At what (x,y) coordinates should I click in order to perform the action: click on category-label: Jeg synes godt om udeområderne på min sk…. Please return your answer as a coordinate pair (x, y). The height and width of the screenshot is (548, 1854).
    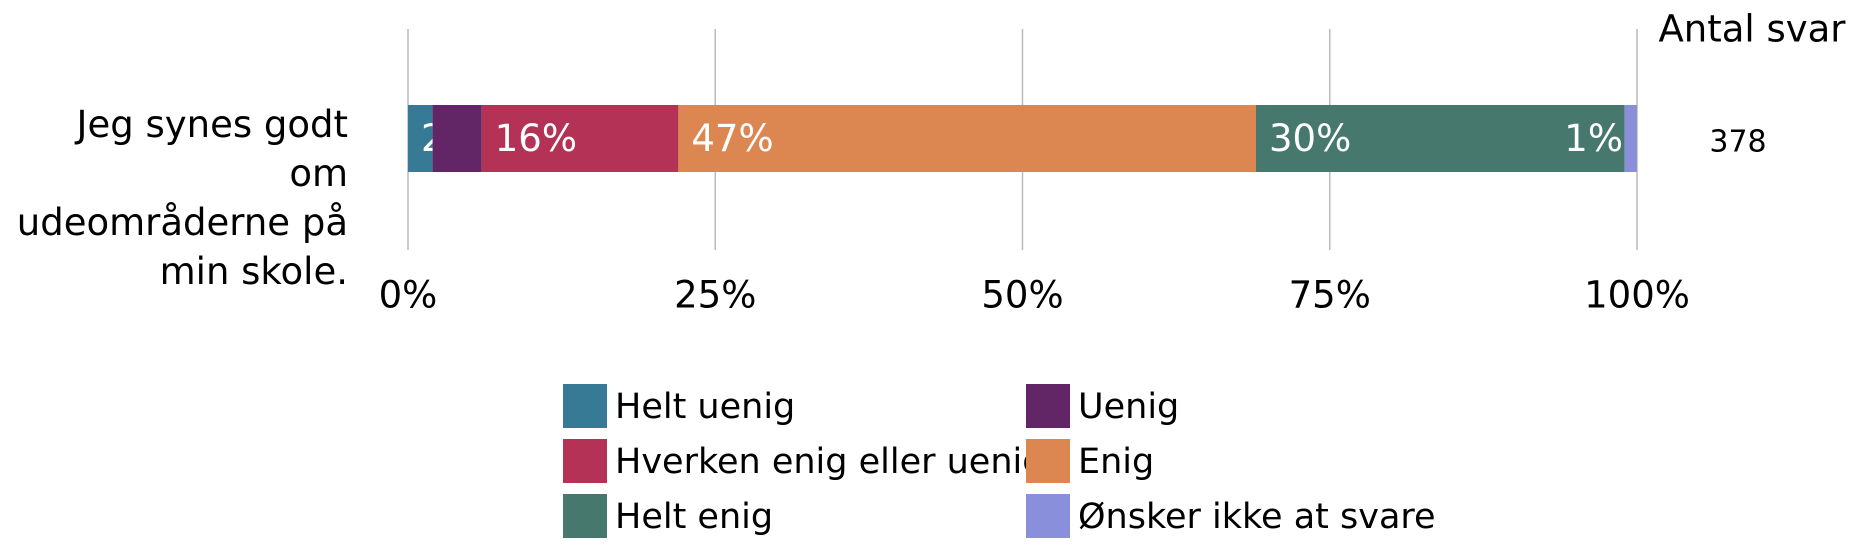
    Looking at the image, I should click on (182, 198).